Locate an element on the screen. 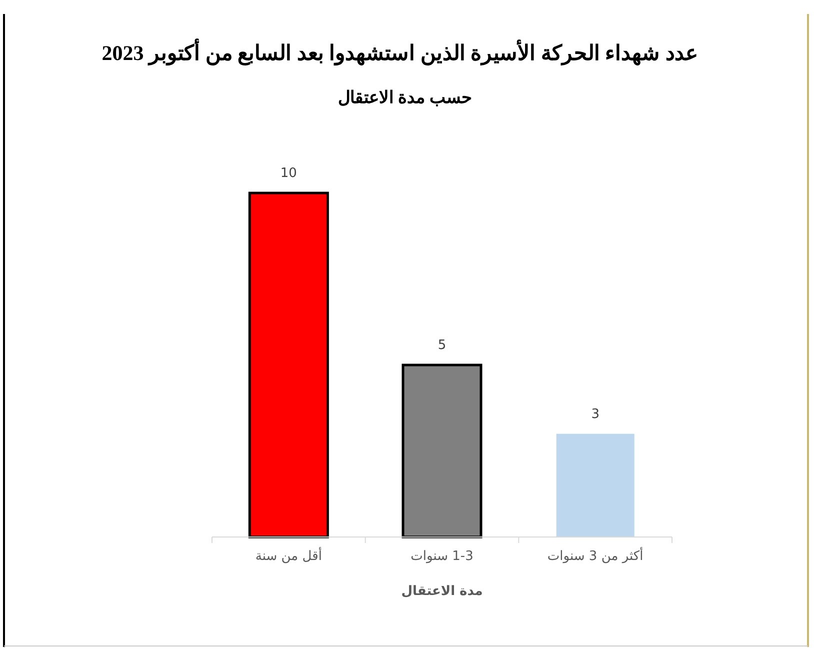 The height and width of the screenshot is (659, 814). chart-title: عدد شهداء الحركة الأسيرة الذين استشهدوا بعد السابع من أكتوبر 2023 is located at coordinates (400, 52).